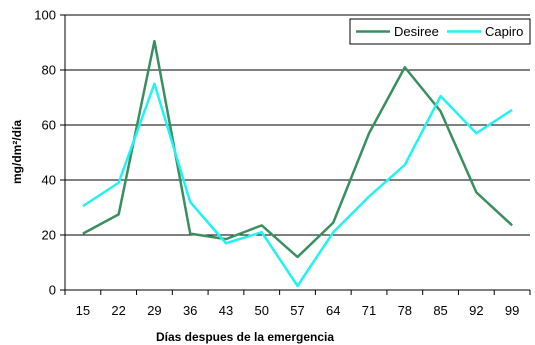  I want to click on x-tick-label: 22, so click(118, 310).